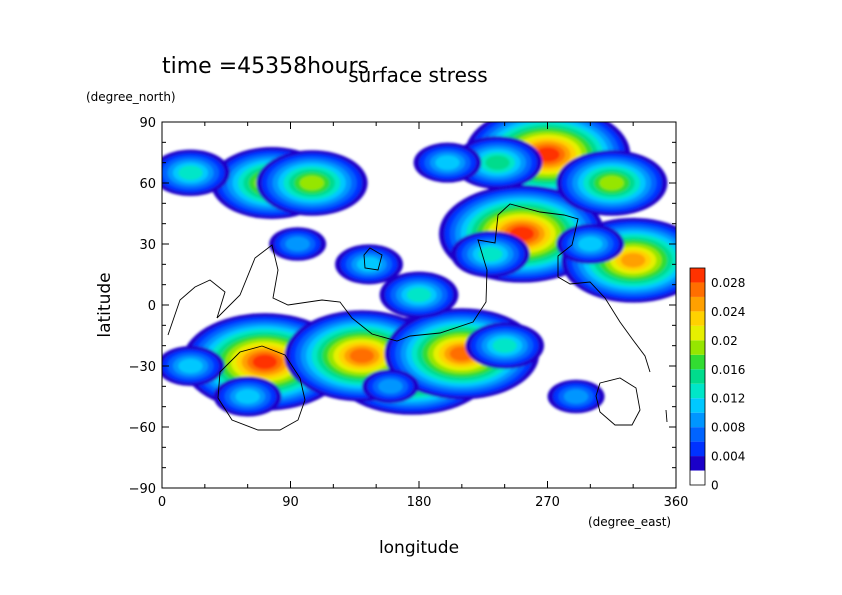  Describe the element at coordinates (629, 522) in the screenshot. I see `x-unit-label: (degree_east)` at that location.